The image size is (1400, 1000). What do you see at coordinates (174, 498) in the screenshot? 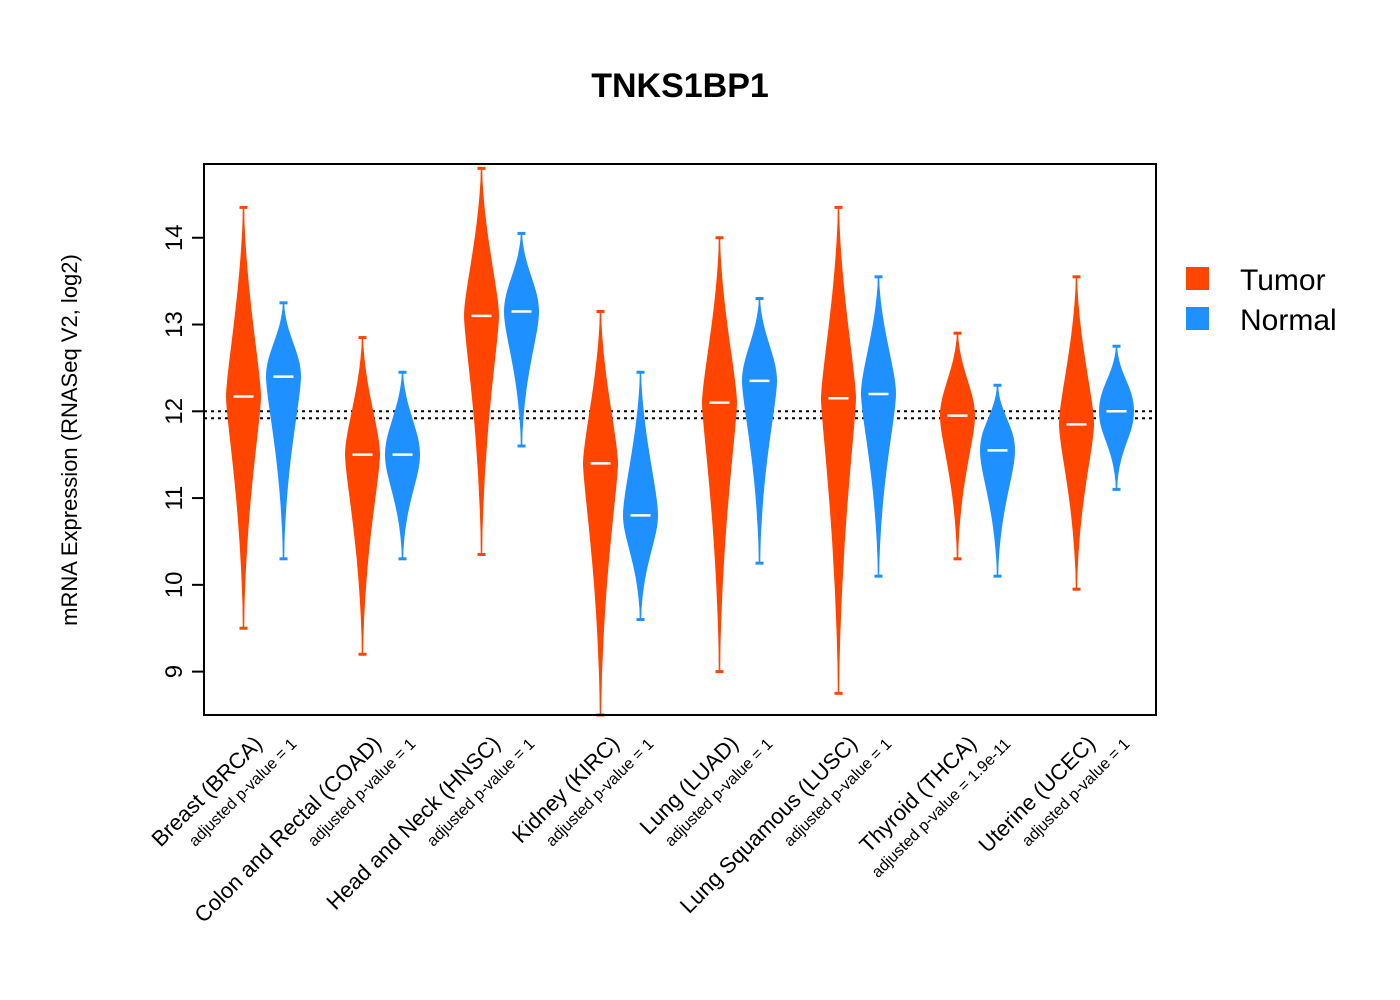
I see `y-tick-label: 11` at bounding box center [174, 498].